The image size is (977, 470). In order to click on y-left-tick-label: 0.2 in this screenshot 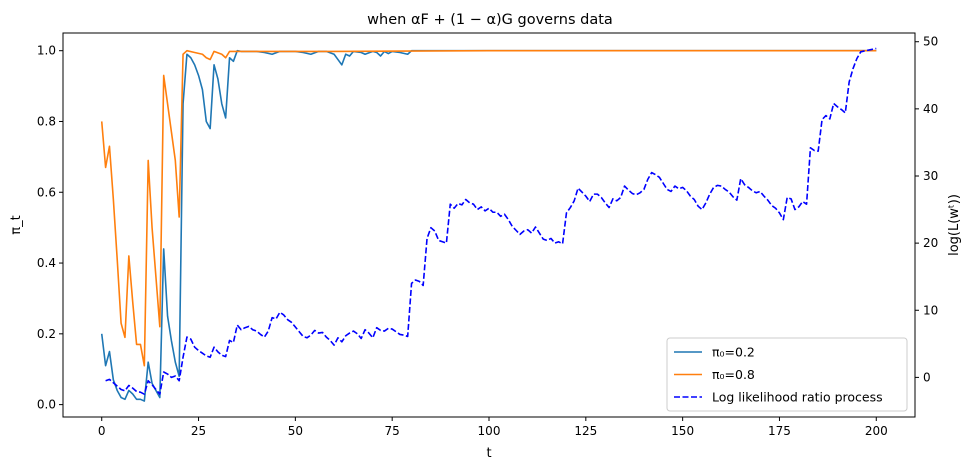, I will do `click(46, 334)`.